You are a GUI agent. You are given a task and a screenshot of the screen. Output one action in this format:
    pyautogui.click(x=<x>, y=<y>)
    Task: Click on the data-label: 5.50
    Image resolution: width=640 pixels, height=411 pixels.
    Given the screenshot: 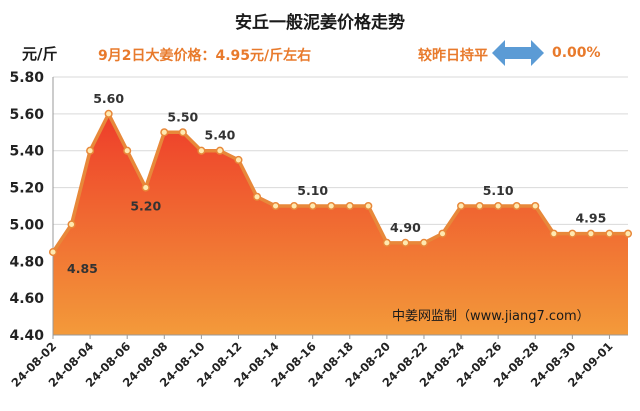 What is the action you would take?
    pyautogui.click(x=182, y=116)
    